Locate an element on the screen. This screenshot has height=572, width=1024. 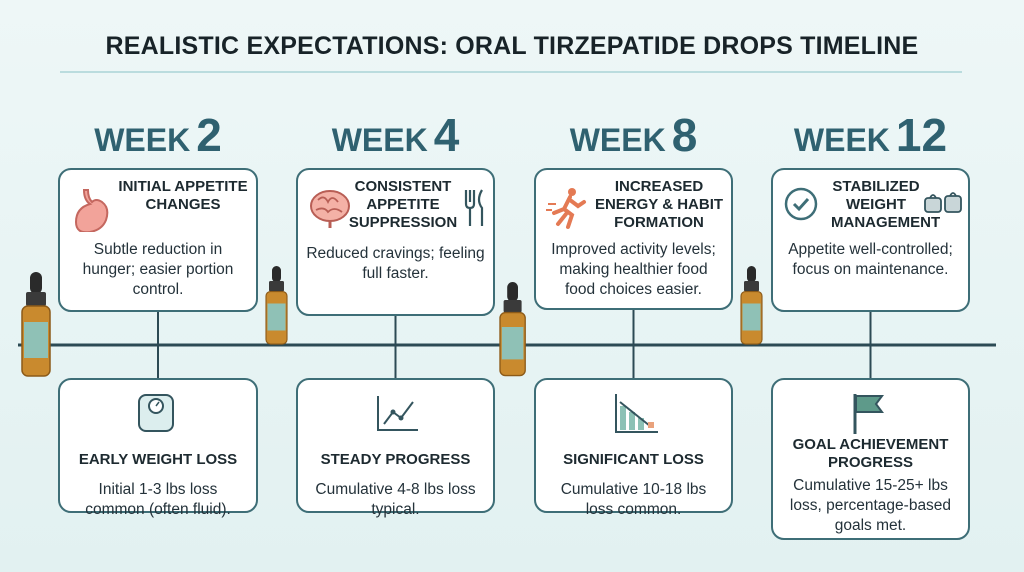
week-number: 2 is located at coordinates (209, 135).